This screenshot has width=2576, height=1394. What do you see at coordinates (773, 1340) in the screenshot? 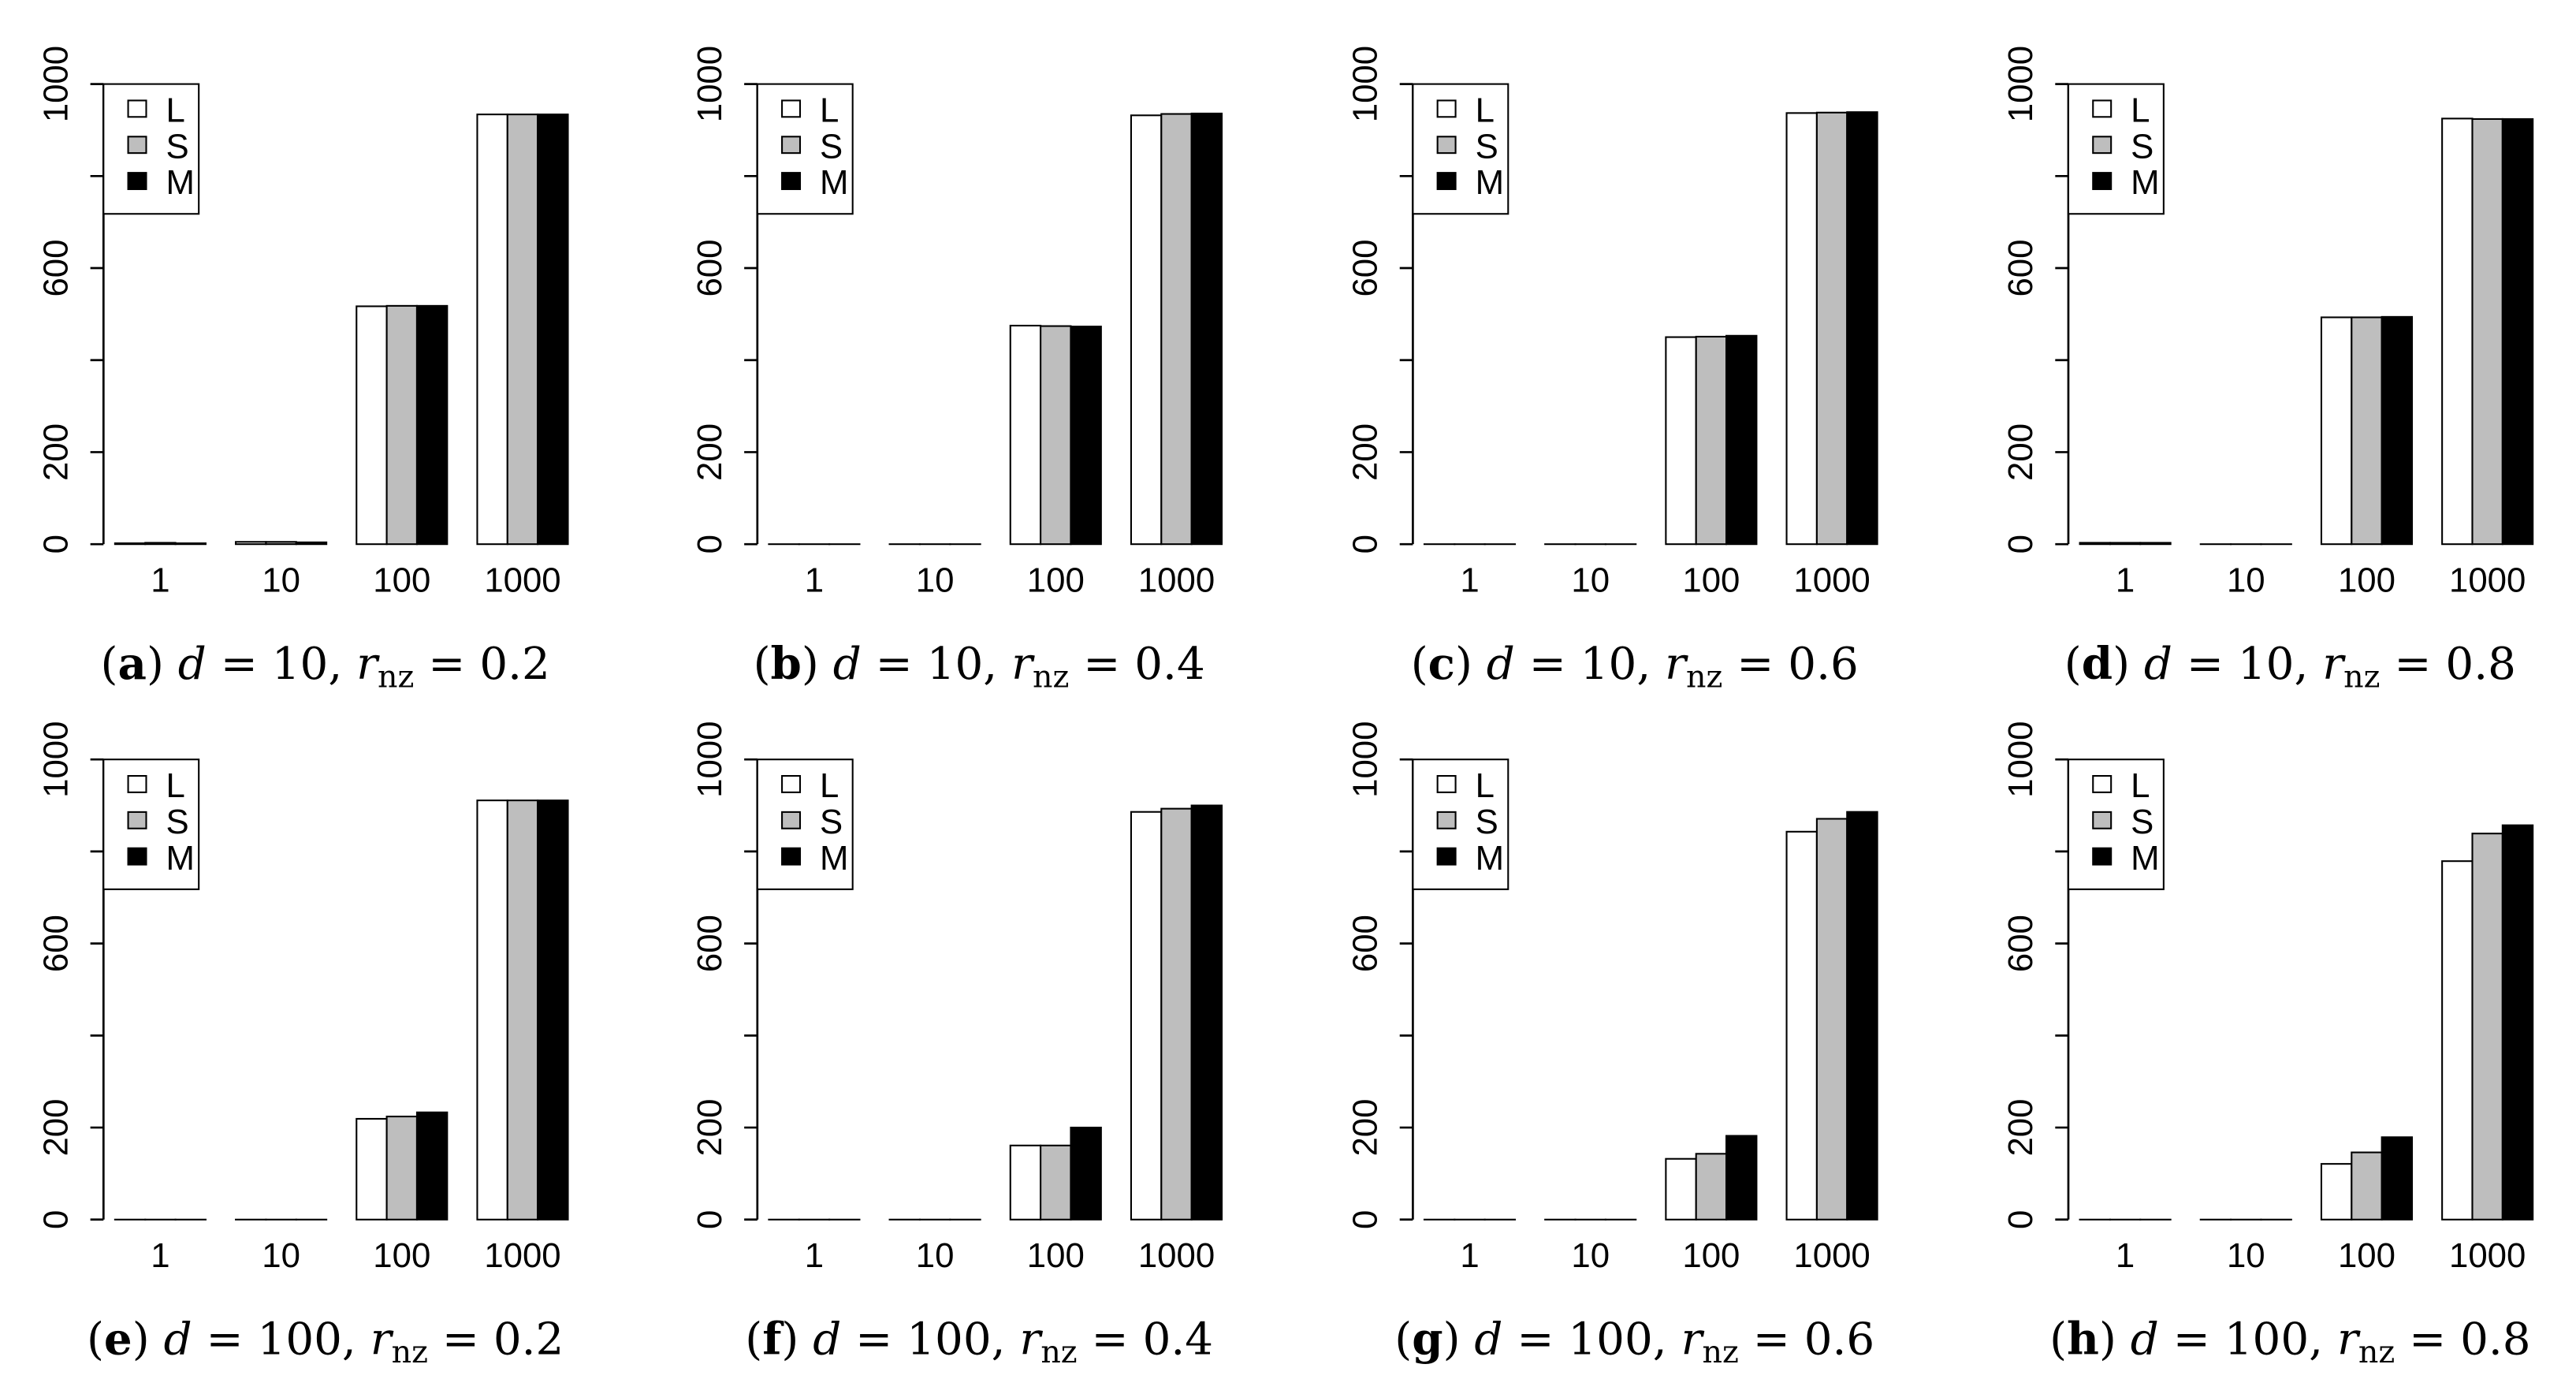
I see `caption-letter: f` at bounding box center [773, 1340].